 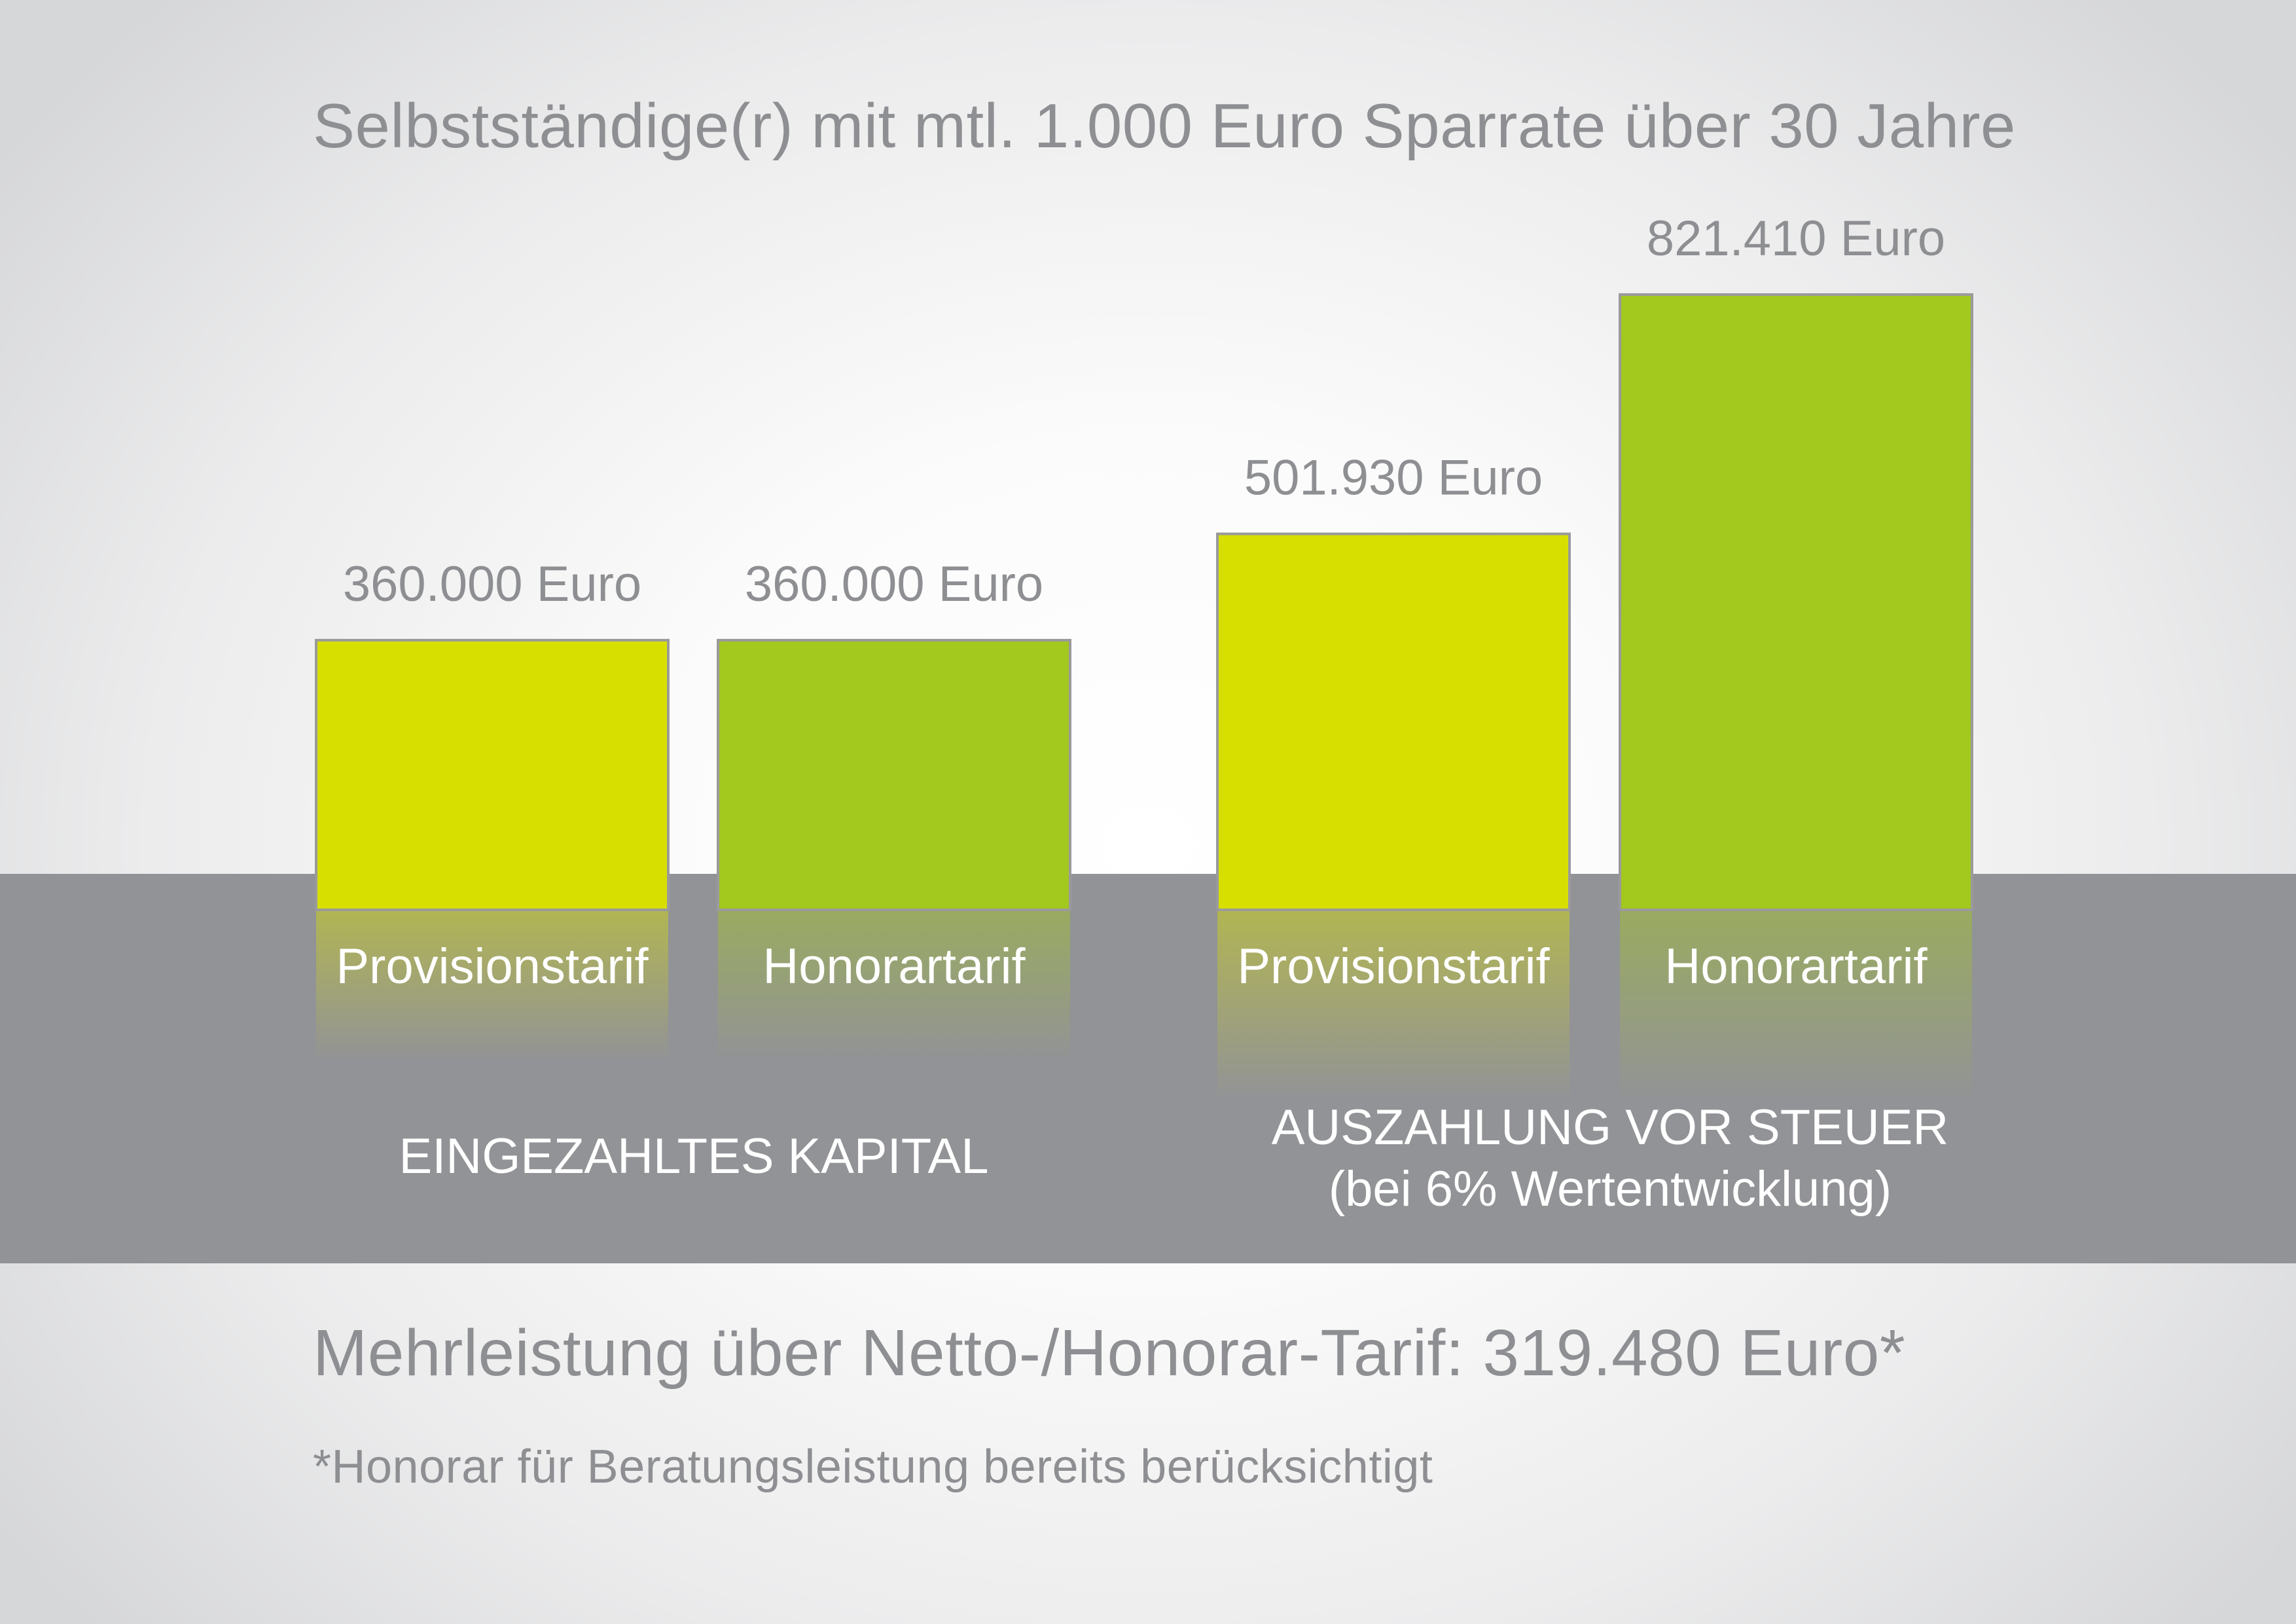 I want to click on group-label: EINGEZAHLTES KAPITAL, so click(x=694, y=1156).